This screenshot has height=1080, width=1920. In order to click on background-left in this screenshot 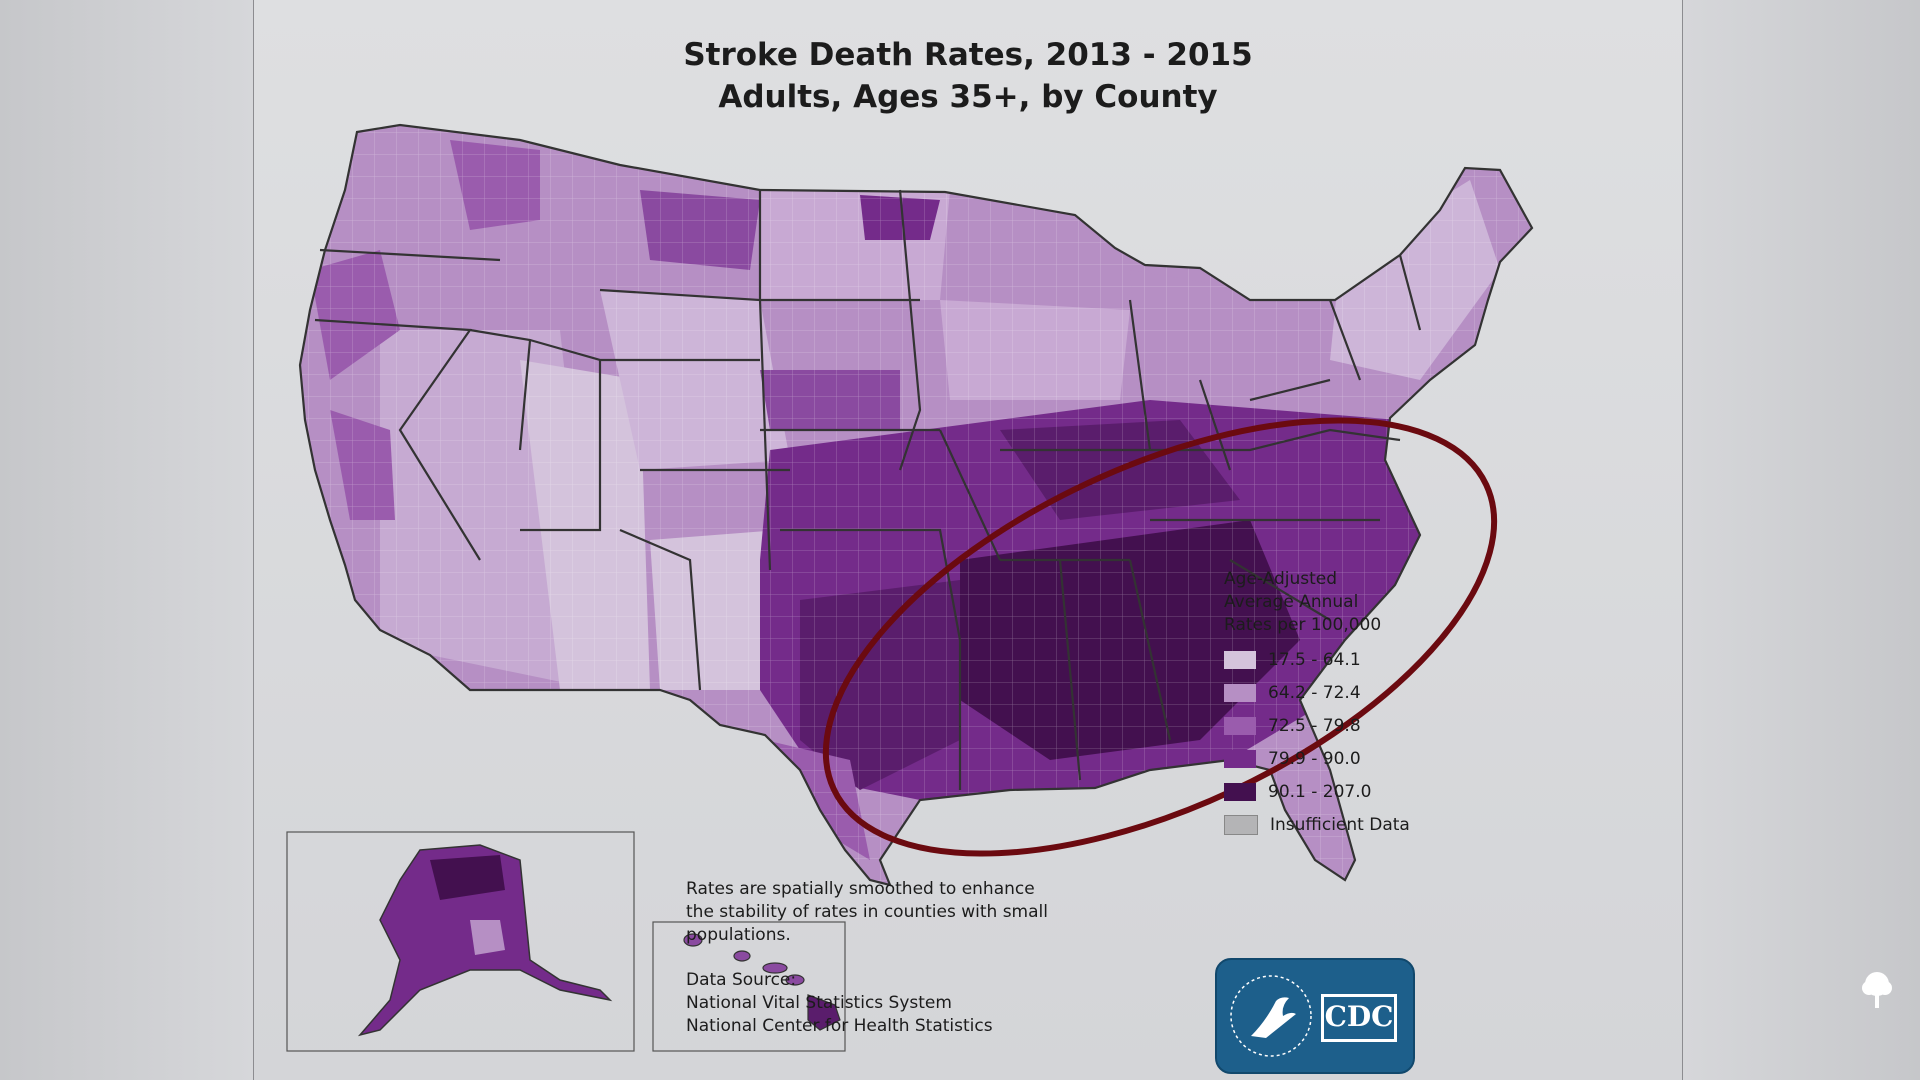, I will do `click(126, 540)`.